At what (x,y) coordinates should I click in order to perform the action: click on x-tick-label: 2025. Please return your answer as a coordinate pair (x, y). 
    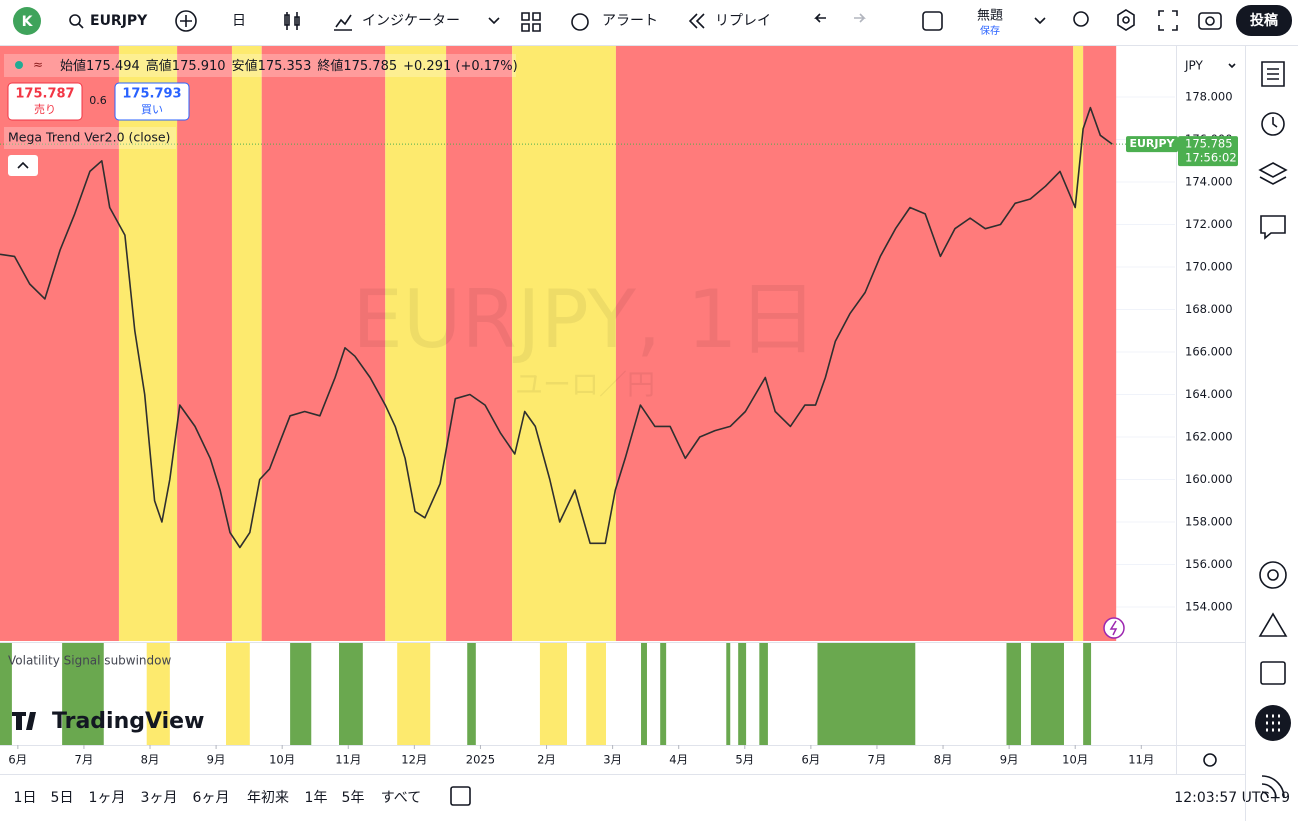
    Looking at the image, I should click on (480, 760).